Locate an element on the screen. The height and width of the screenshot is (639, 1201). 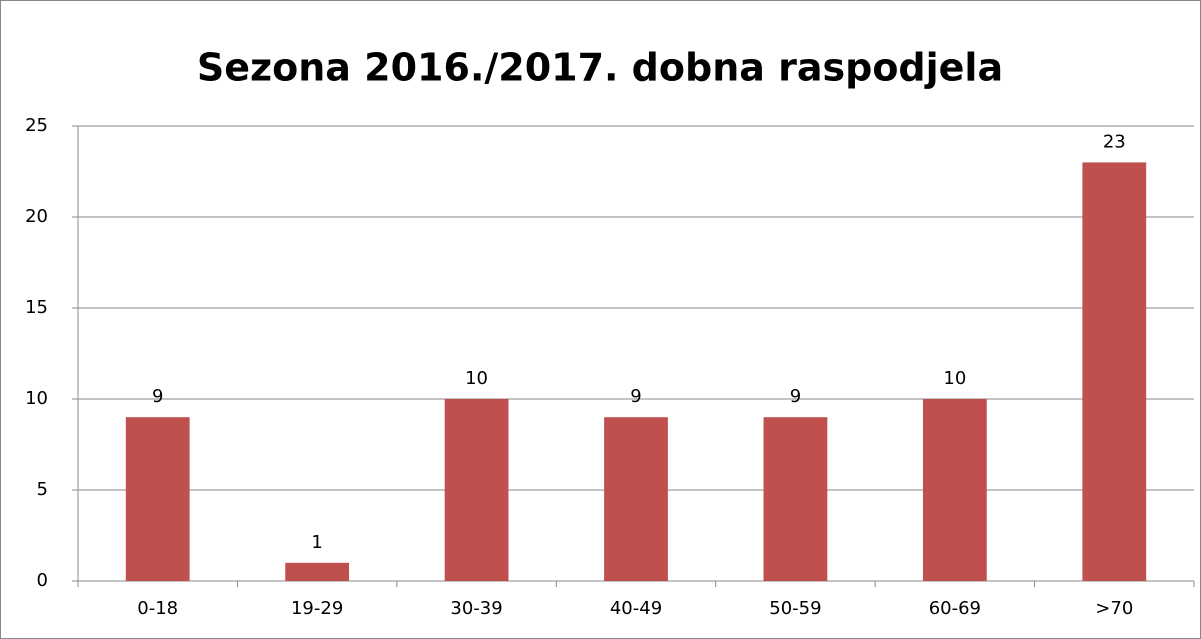
x-tick-label: >70 is located at coordinates (1114, 608).